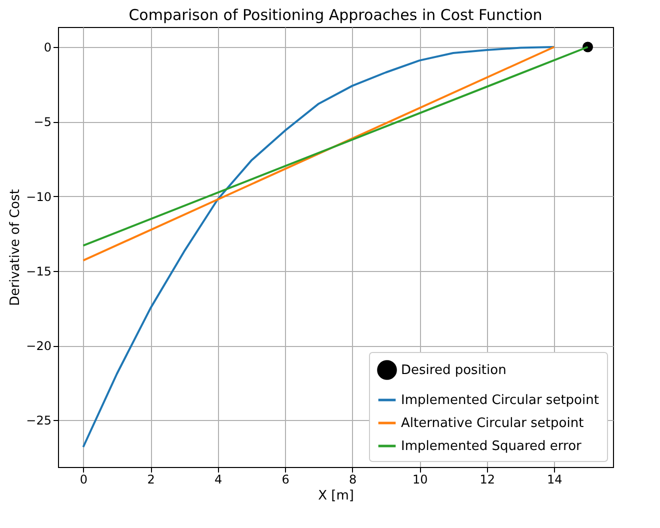 The image size is (660, 528). What do you see at coordinates (453, 370) in the screenshot?
I see `legend-label: Desired position` at bounding box center [453, 370].